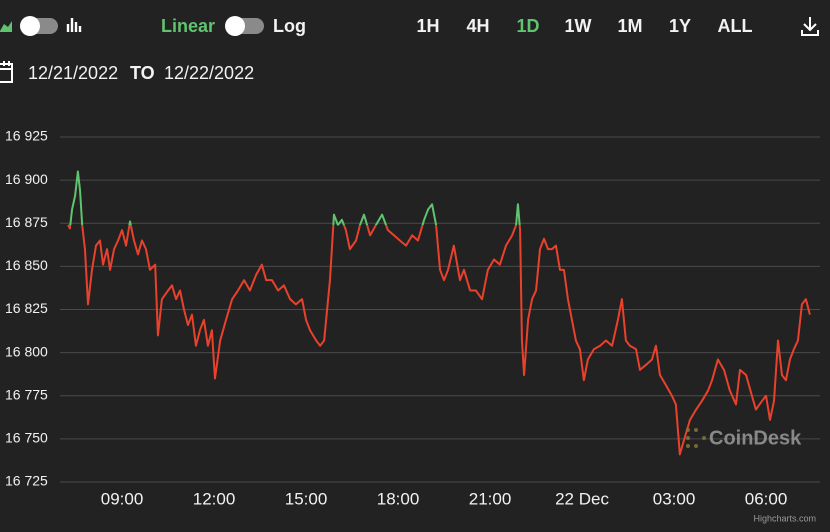  Describe the element at coordinates (26, 438) in the screenshot. I see `y-tick-label: 16 750` at that location.